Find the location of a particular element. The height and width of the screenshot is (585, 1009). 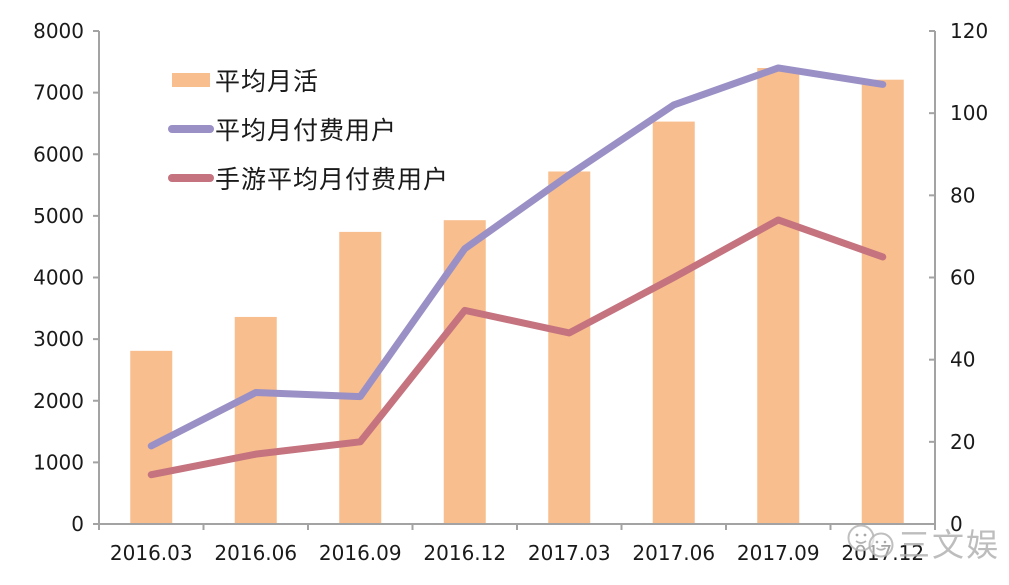

chart-legend: 平均月活 平均月付费用户 手游平均月付费用户 is located at coordinates (308, 137).